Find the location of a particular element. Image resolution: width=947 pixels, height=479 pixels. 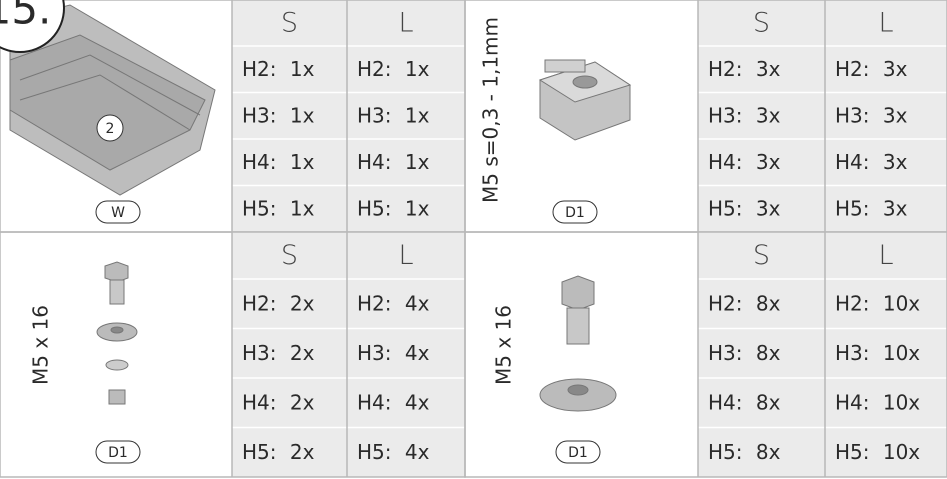

rail-illustration is located at coordinates (112, 100).